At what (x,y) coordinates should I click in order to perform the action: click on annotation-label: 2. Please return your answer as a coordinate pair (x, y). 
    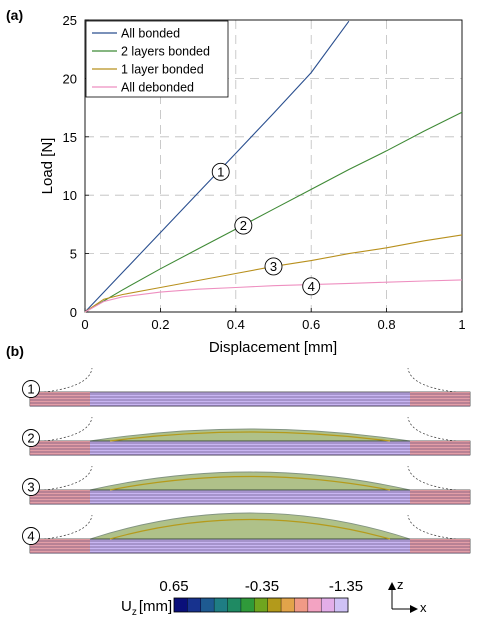
    Looking at the image, I should click on (243, 225).